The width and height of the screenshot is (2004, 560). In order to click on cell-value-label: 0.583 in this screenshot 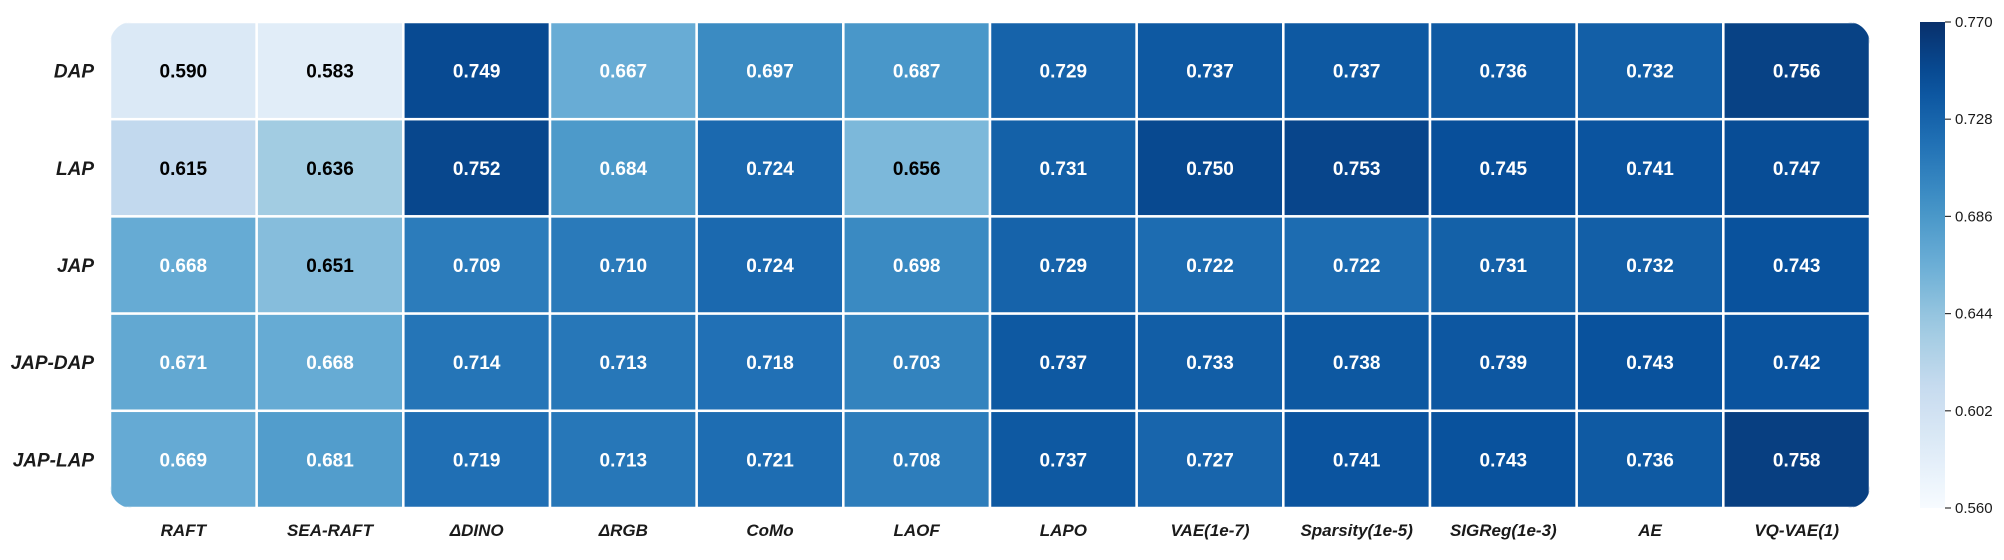, I will do `click(330, 72)`.